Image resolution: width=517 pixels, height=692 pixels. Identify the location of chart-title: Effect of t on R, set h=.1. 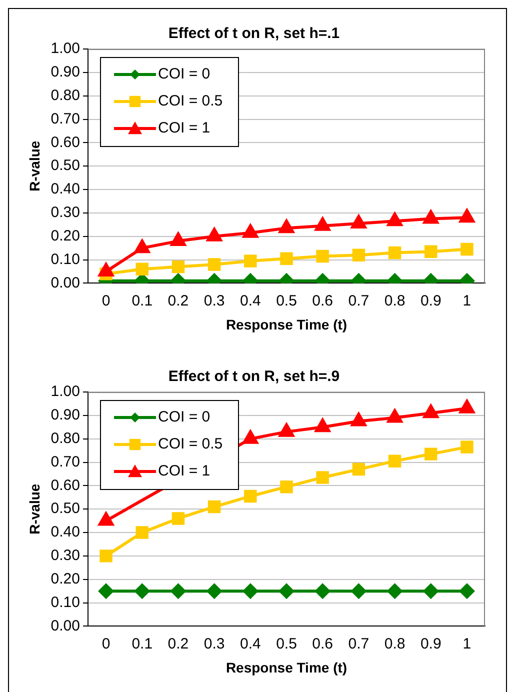
(254, 33).